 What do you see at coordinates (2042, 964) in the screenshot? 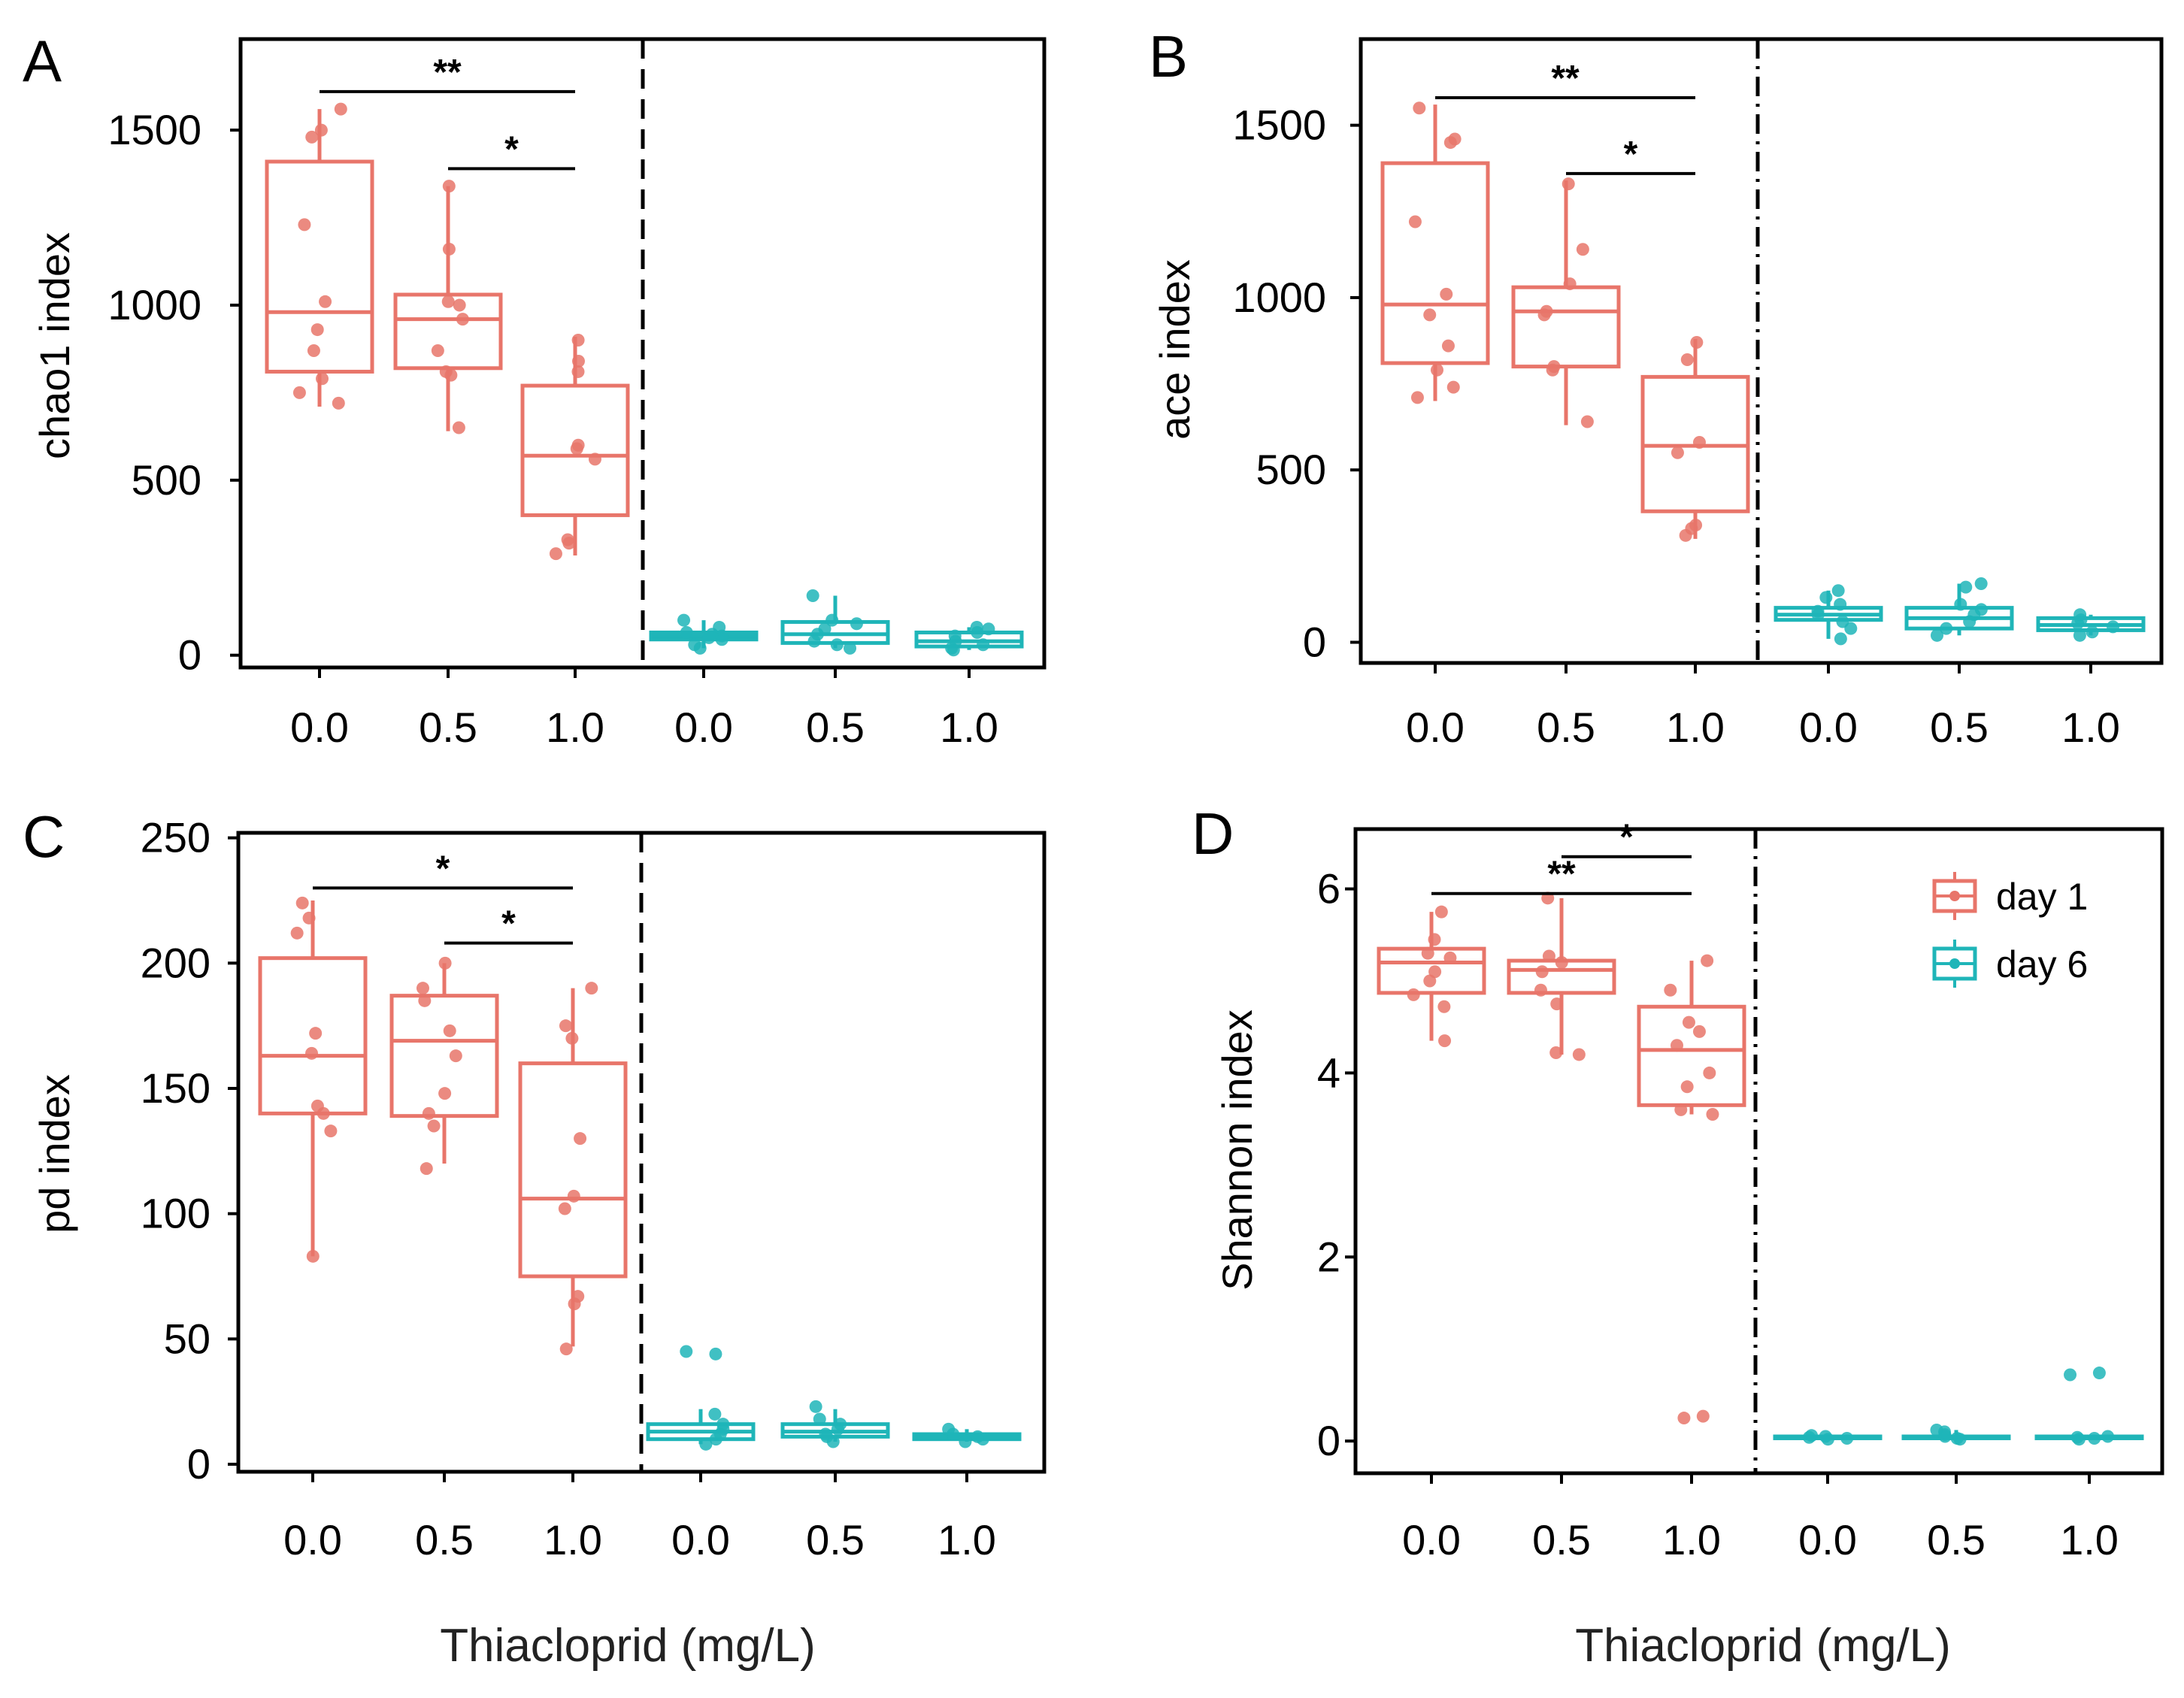
I see `legend-label: day 6` at bounding box center [2042, 964].